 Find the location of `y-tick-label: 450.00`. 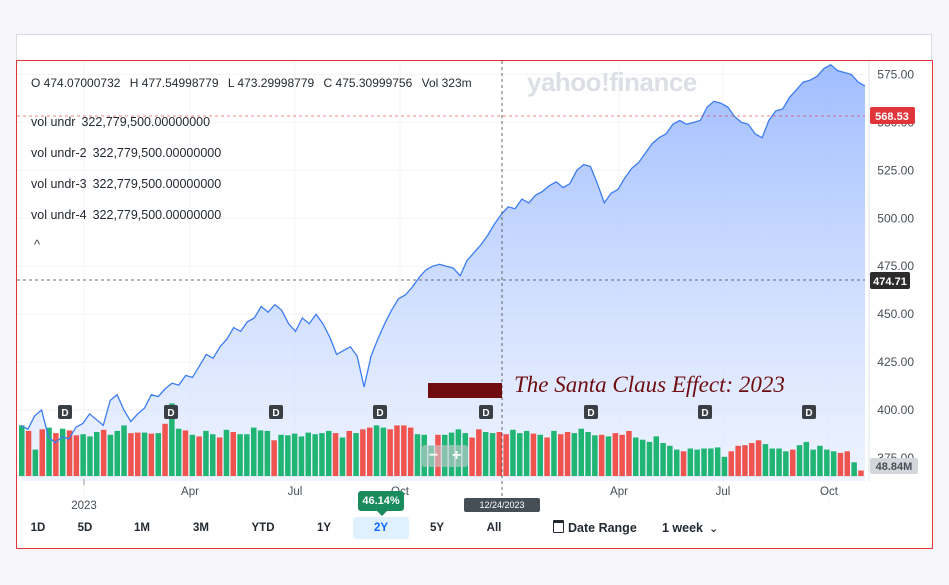

y-tick-label: 450.00 is located at coordinates (895, 314).